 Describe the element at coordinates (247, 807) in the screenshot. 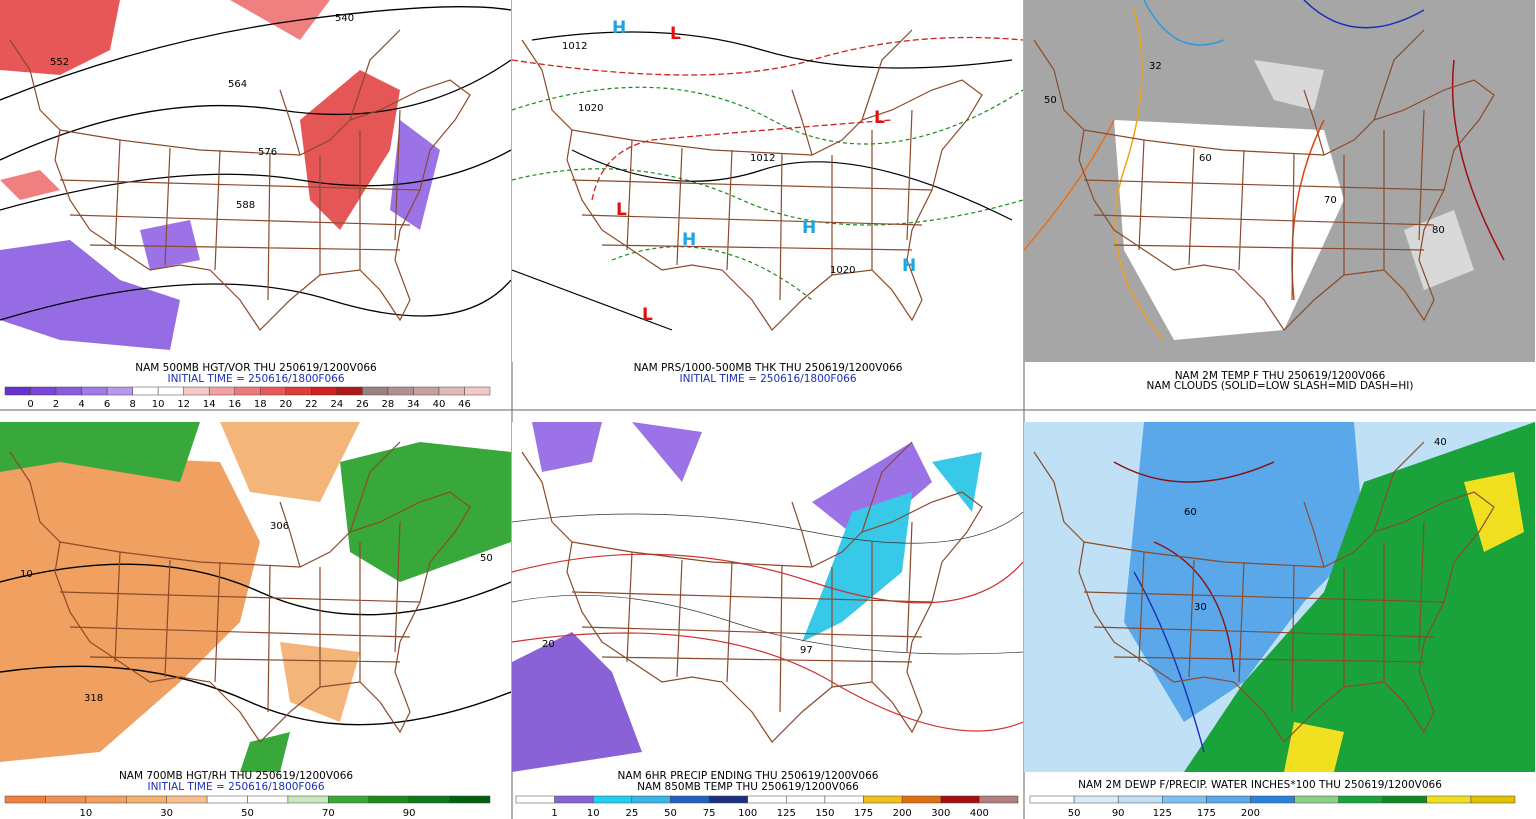

I see `colorbar: 10 30 50 70 90` at that location.